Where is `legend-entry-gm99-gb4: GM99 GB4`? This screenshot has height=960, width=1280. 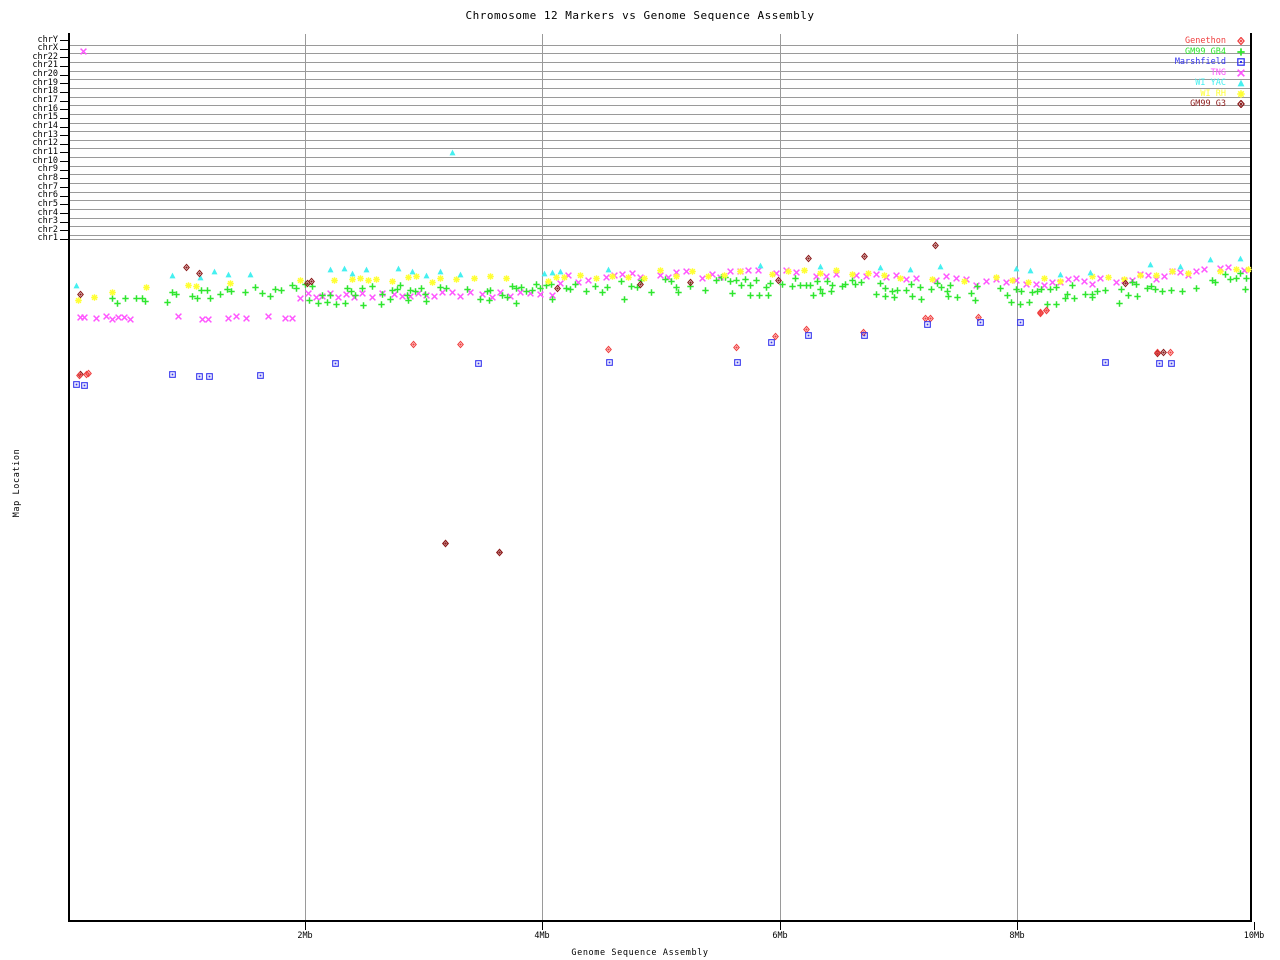 legend-entry-gm99-gb4: GM99 GB4 is located at coordinates (1191, 52).